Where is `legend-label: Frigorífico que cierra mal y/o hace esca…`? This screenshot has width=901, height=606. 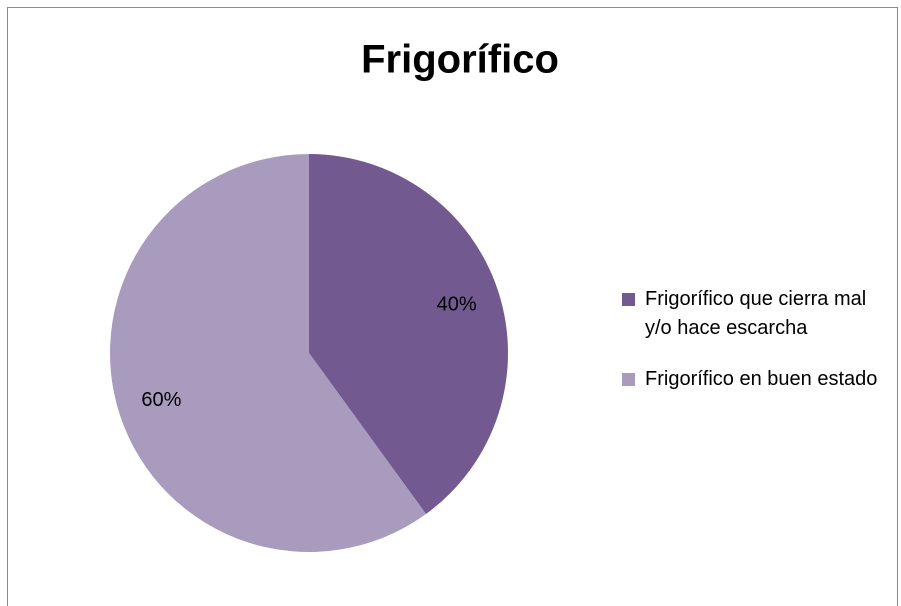
legend-label: Frigorífico que cierra mal y/o hace esca… is located at coordinates (756, 313).